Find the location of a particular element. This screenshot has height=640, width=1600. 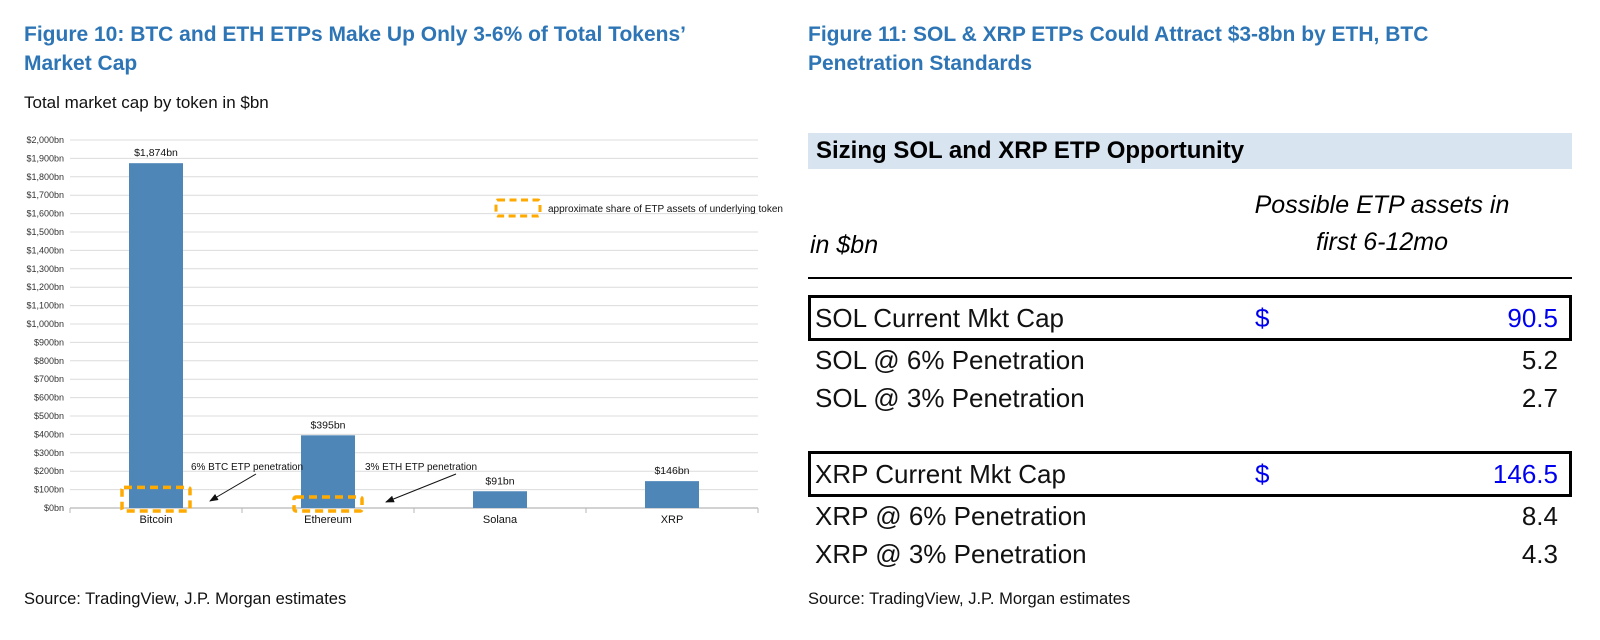

svg-text: $1,600bn is located at coordinates (45, 214).